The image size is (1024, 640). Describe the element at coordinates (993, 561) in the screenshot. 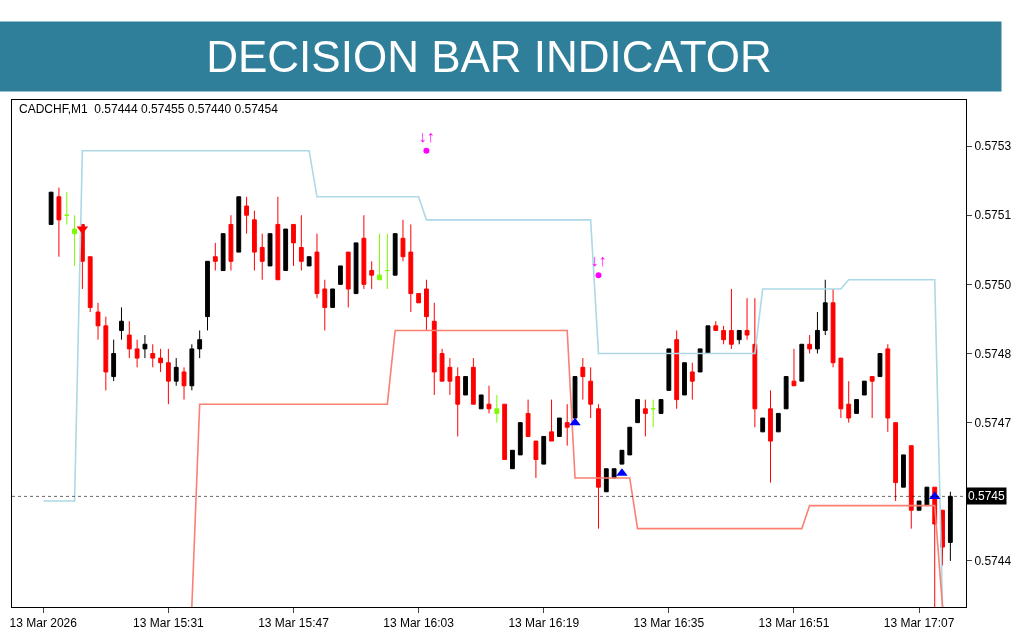

I see `y-tick-label: 0.5744` at that location.